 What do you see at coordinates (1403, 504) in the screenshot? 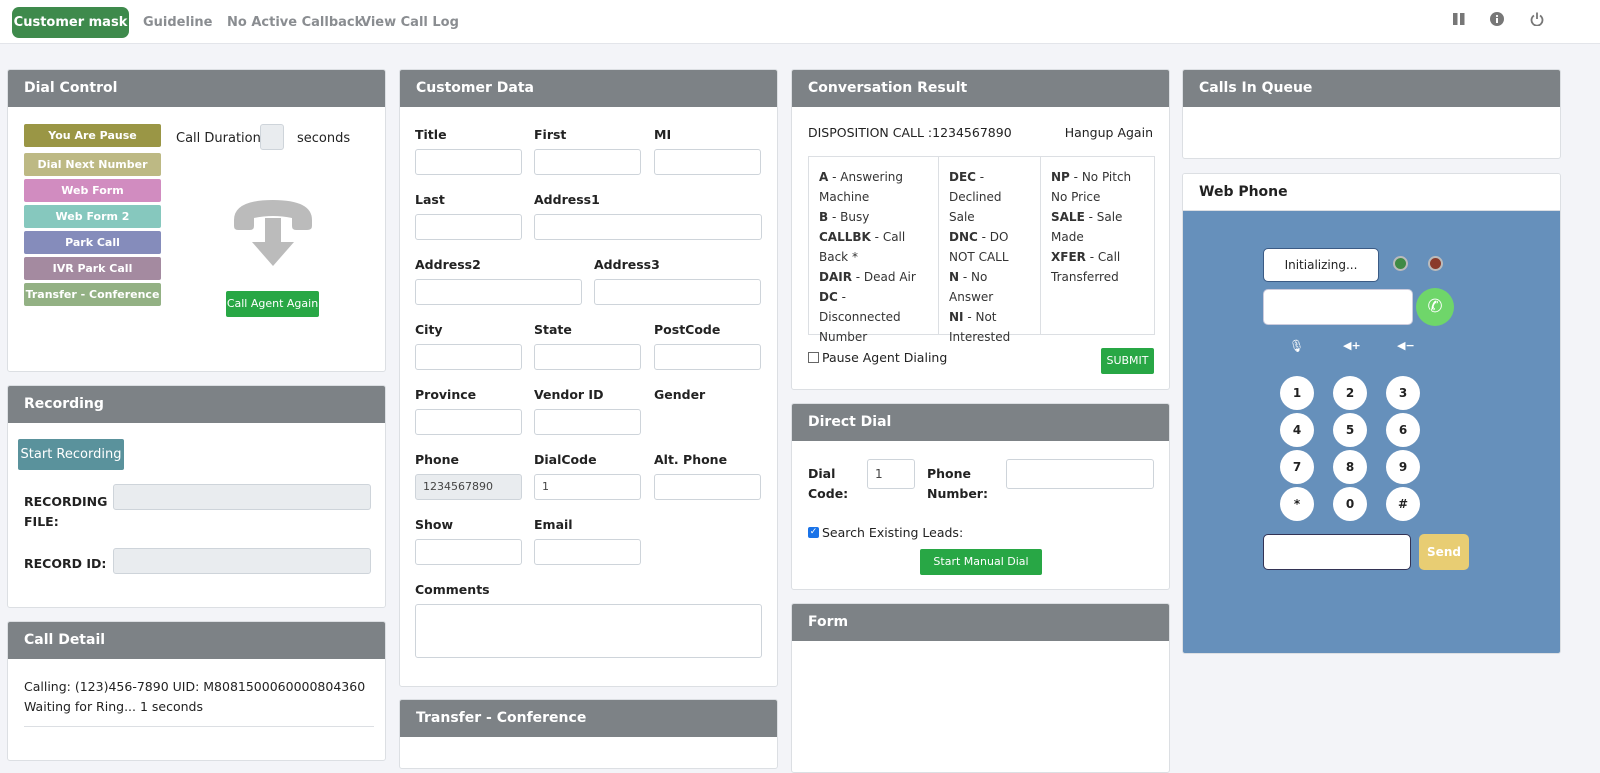
I see `keypad-key-hash: #` at bounding box center [1403, 504].